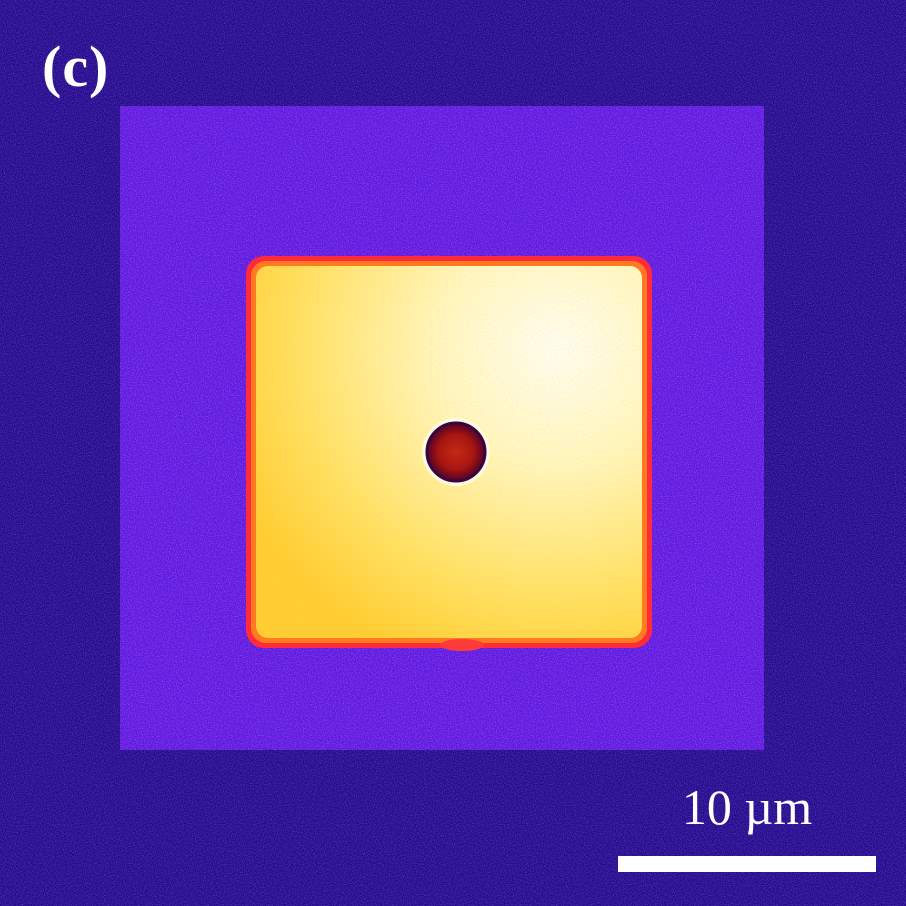 The height and width of the screenshot is (906, 906). I want to click on panel-label: (c), so click(76, 66).